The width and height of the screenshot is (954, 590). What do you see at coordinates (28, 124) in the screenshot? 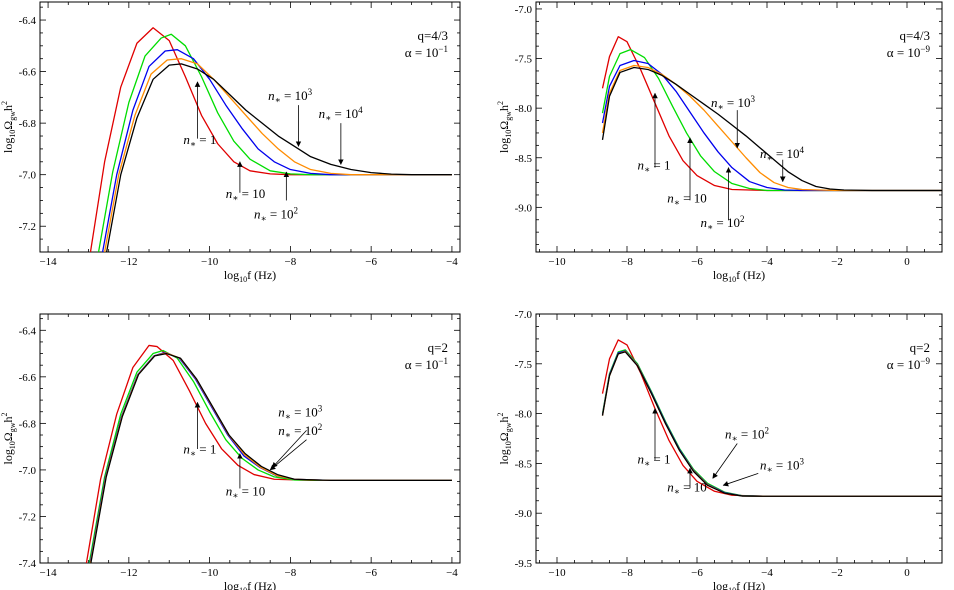
I see `y-tick-label: -6.8` at bounding box center [28, 124].